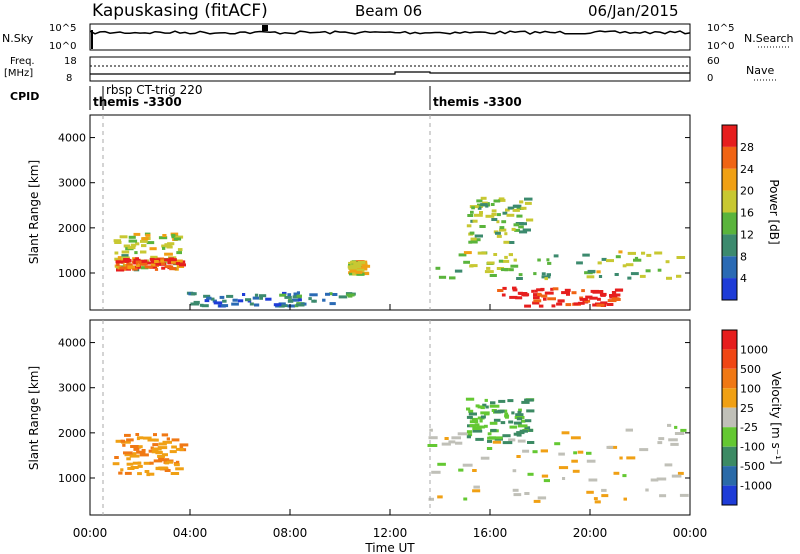  What do you see at coordinates (290, 533) in the screenshot?
I see `x-tick-label: 08:00` at bounding box center [290, 533].